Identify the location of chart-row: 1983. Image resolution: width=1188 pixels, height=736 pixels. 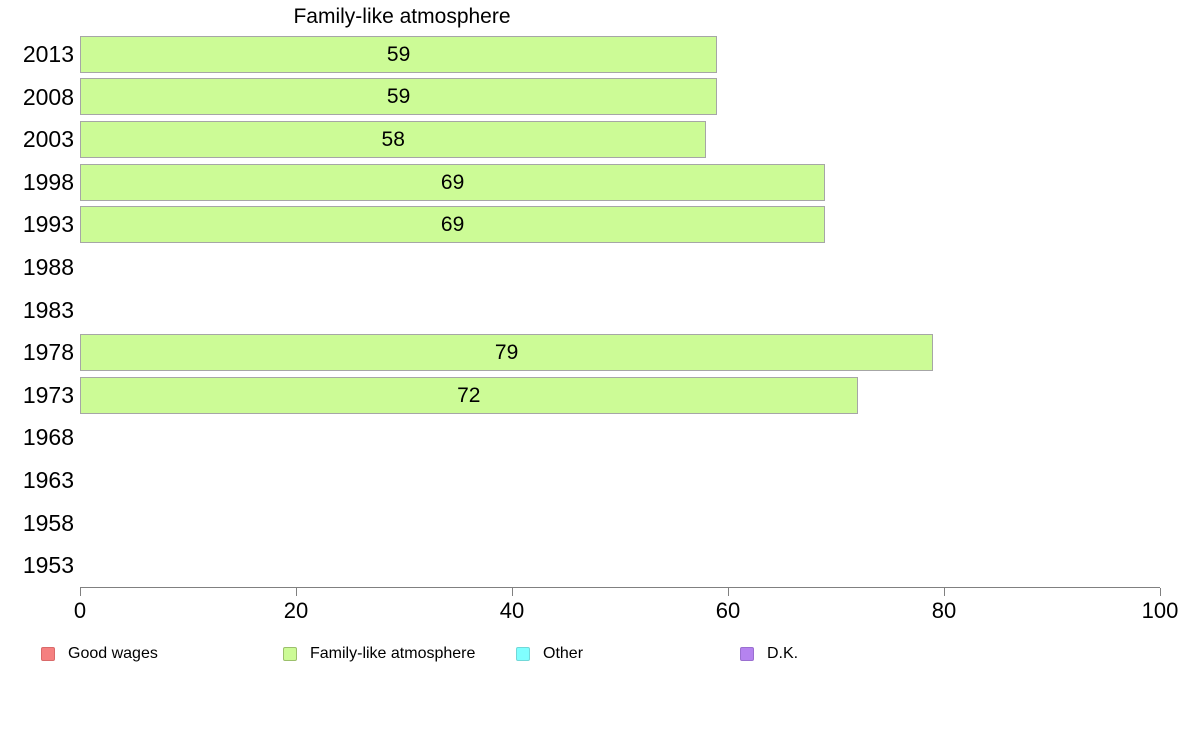
(591, 310).